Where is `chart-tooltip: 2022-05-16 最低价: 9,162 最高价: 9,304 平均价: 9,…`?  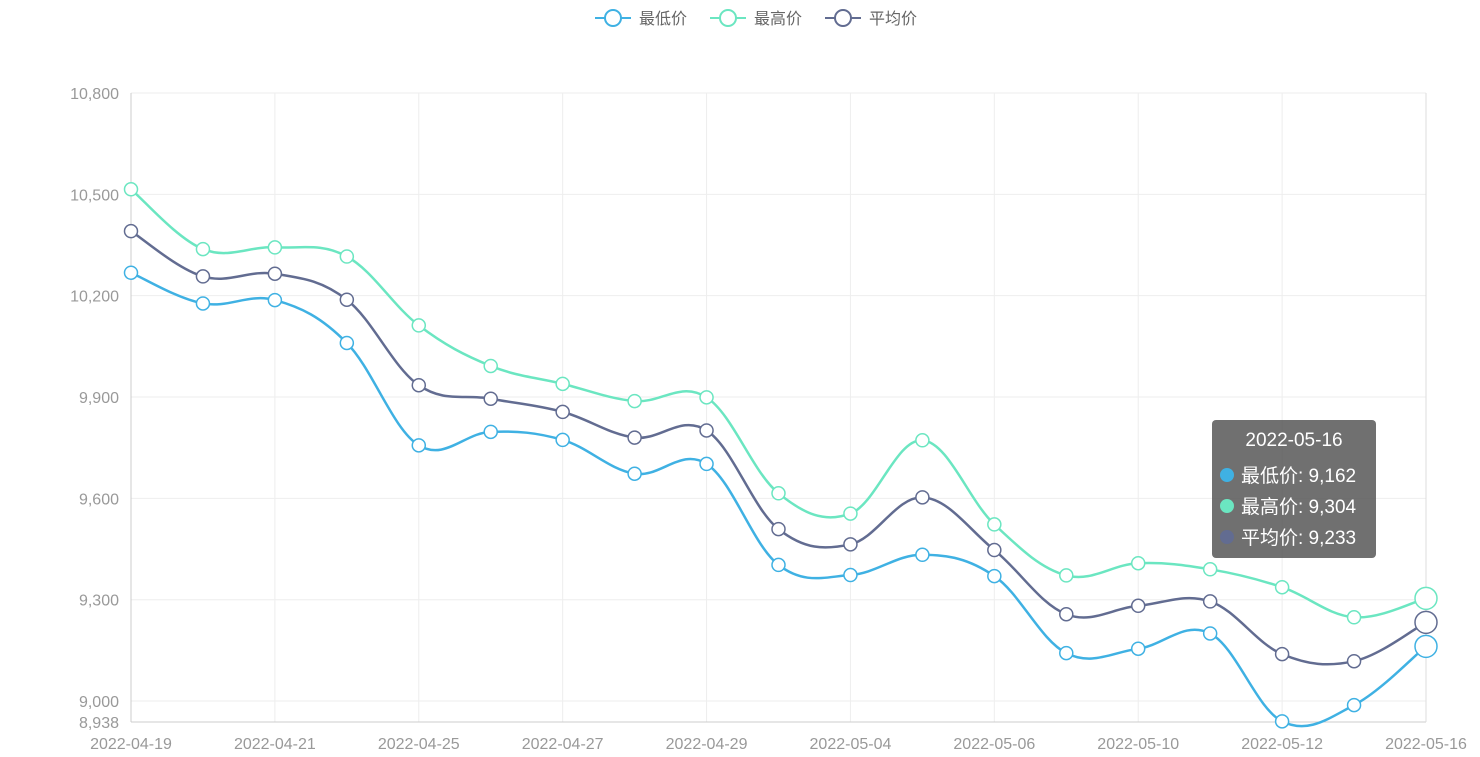 chart-tooltip: 2022-05-16 最低价: 9,162 最高价: 9,304 平均价: 9,… is located at coordinates (1294, 489).